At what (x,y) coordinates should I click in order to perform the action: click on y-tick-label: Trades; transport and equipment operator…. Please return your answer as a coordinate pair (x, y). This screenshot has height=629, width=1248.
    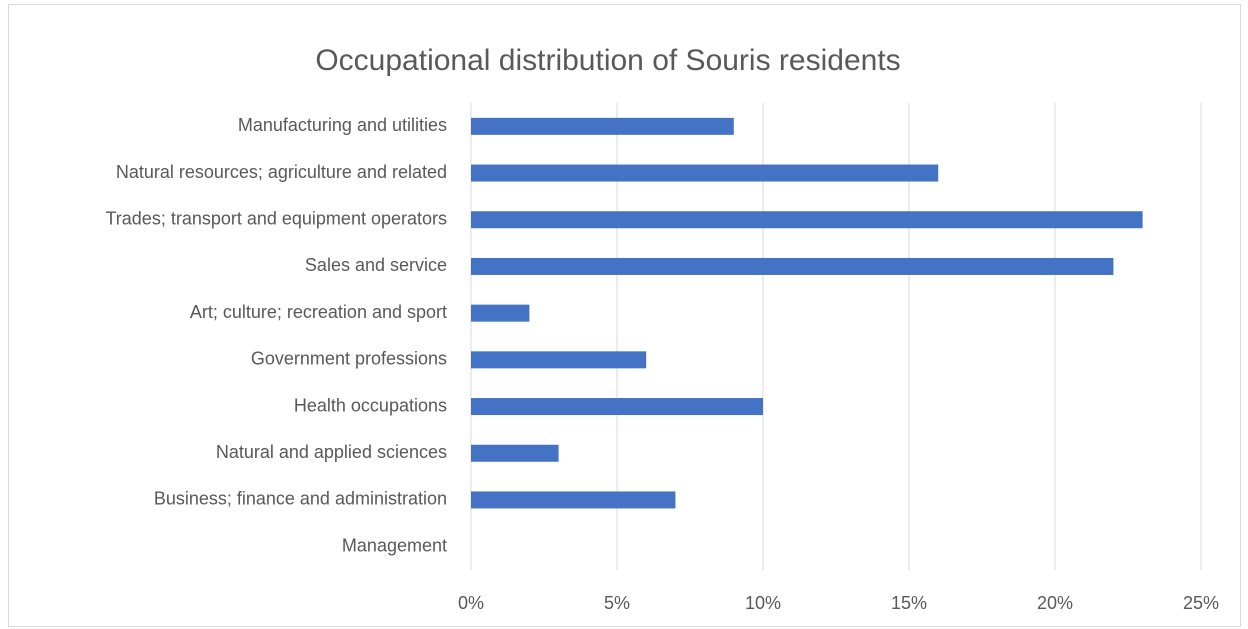
    Looking at the image, I should click on (276, 219).